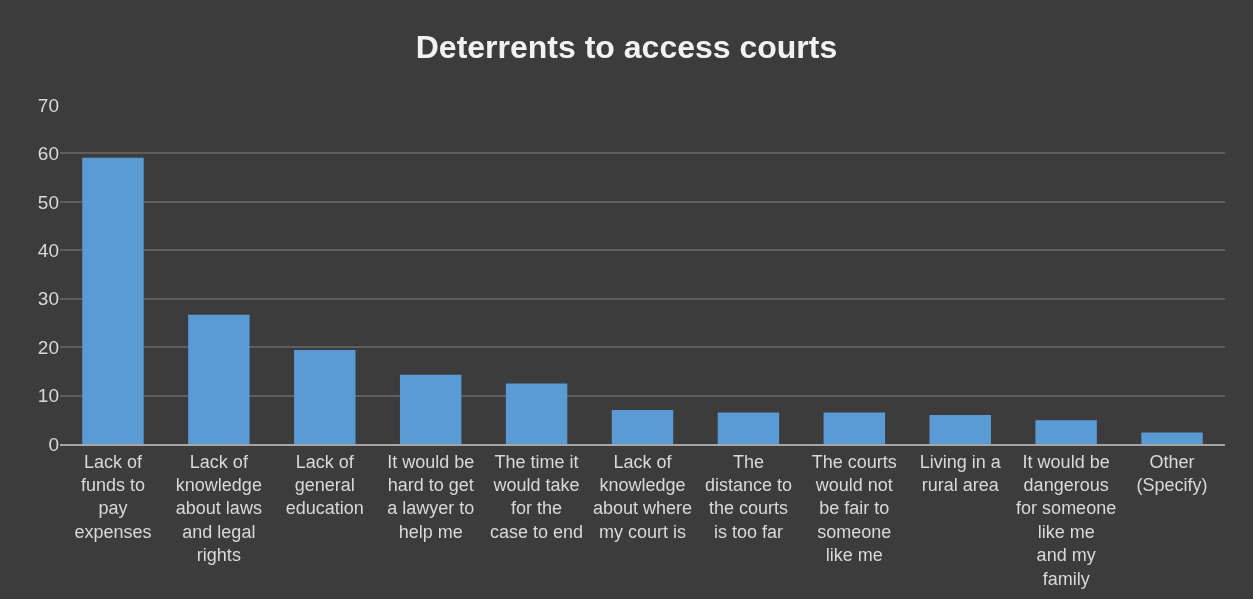  What do you see at coordinates (1066, 520) in the screenshot?
I see `x-tick-label: It would be dangerous for someone like me and my family` at bounding box center [1066, 520].